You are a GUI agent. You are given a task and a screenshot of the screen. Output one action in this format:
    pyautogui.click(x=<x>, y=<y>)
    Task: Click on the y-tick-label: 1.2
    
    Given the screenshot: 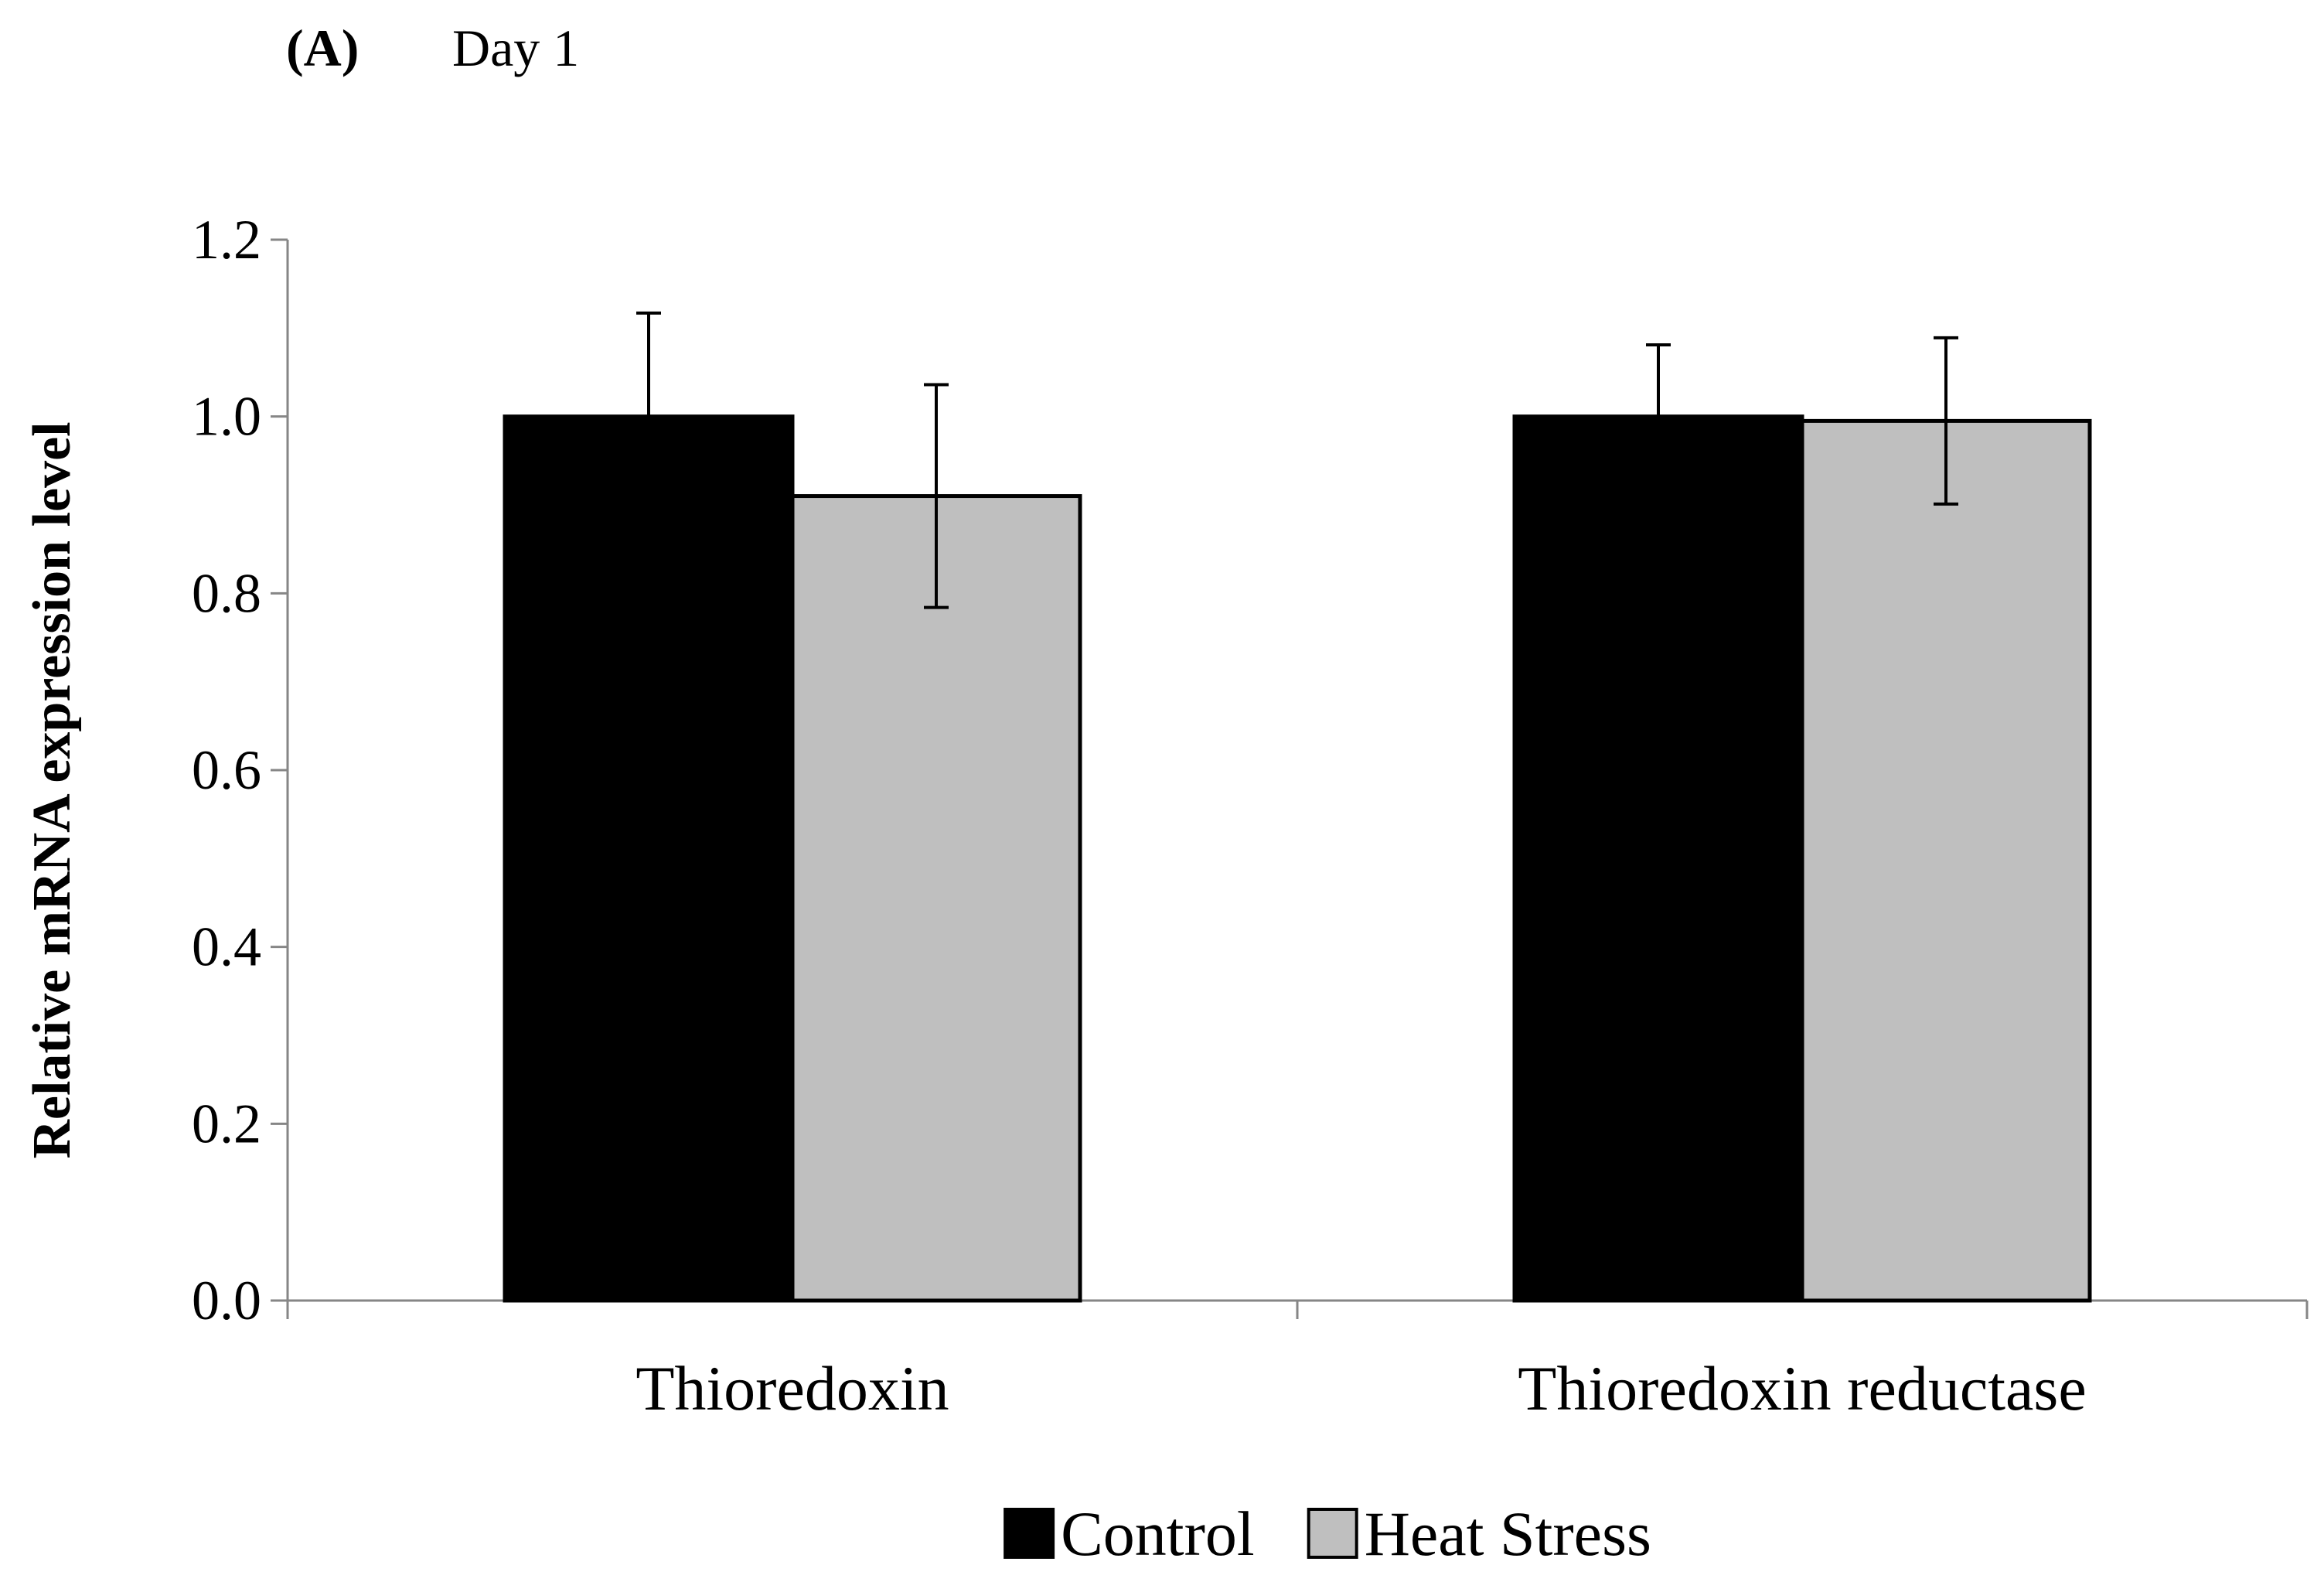 What is the action you would take?
    pyautogui.click(x=227, y=240)
    